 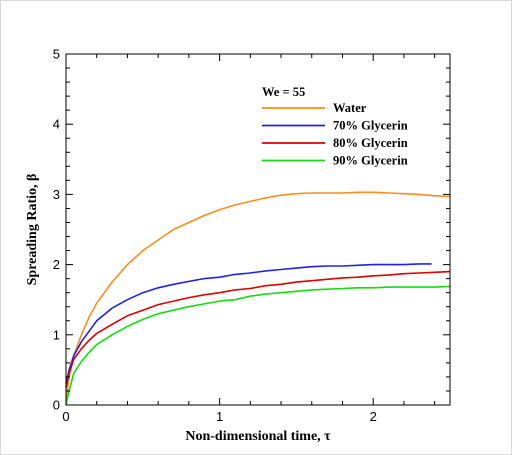 What do you see at coordinates (32, 230) in the screenshot?
I see `y-axis-title: Spreading Ratio, β` at bounding box center [32, 230].